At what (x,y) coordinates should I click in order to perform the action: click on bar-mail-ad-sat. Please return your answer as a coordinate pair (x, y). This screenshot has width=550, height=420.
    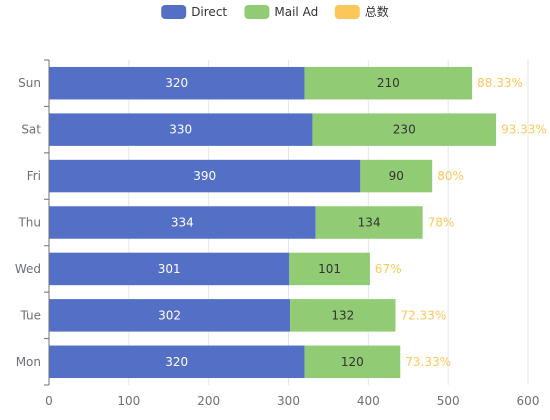
    Looking at the image, I should click on (404, 129).